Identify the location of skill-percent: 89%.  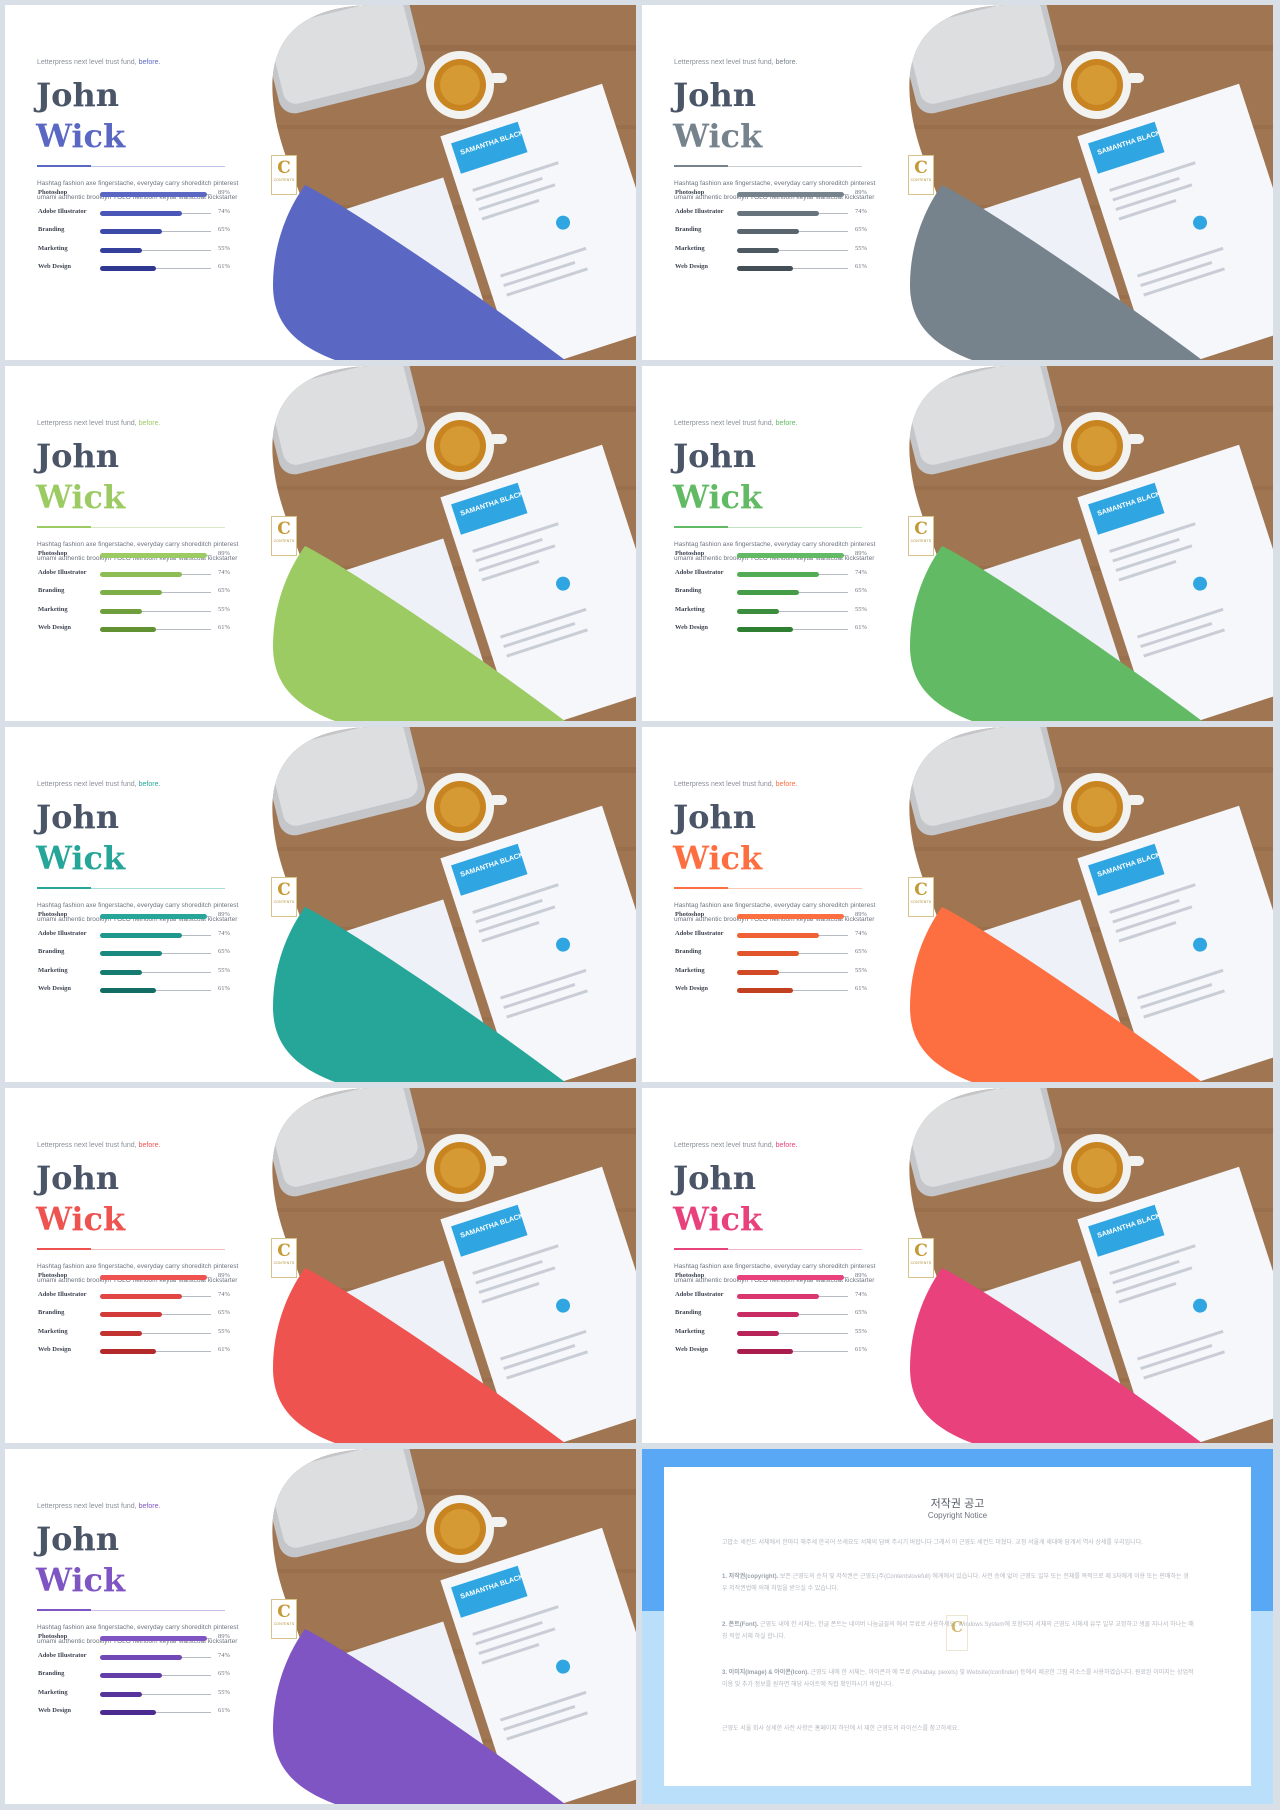
(224, 192).